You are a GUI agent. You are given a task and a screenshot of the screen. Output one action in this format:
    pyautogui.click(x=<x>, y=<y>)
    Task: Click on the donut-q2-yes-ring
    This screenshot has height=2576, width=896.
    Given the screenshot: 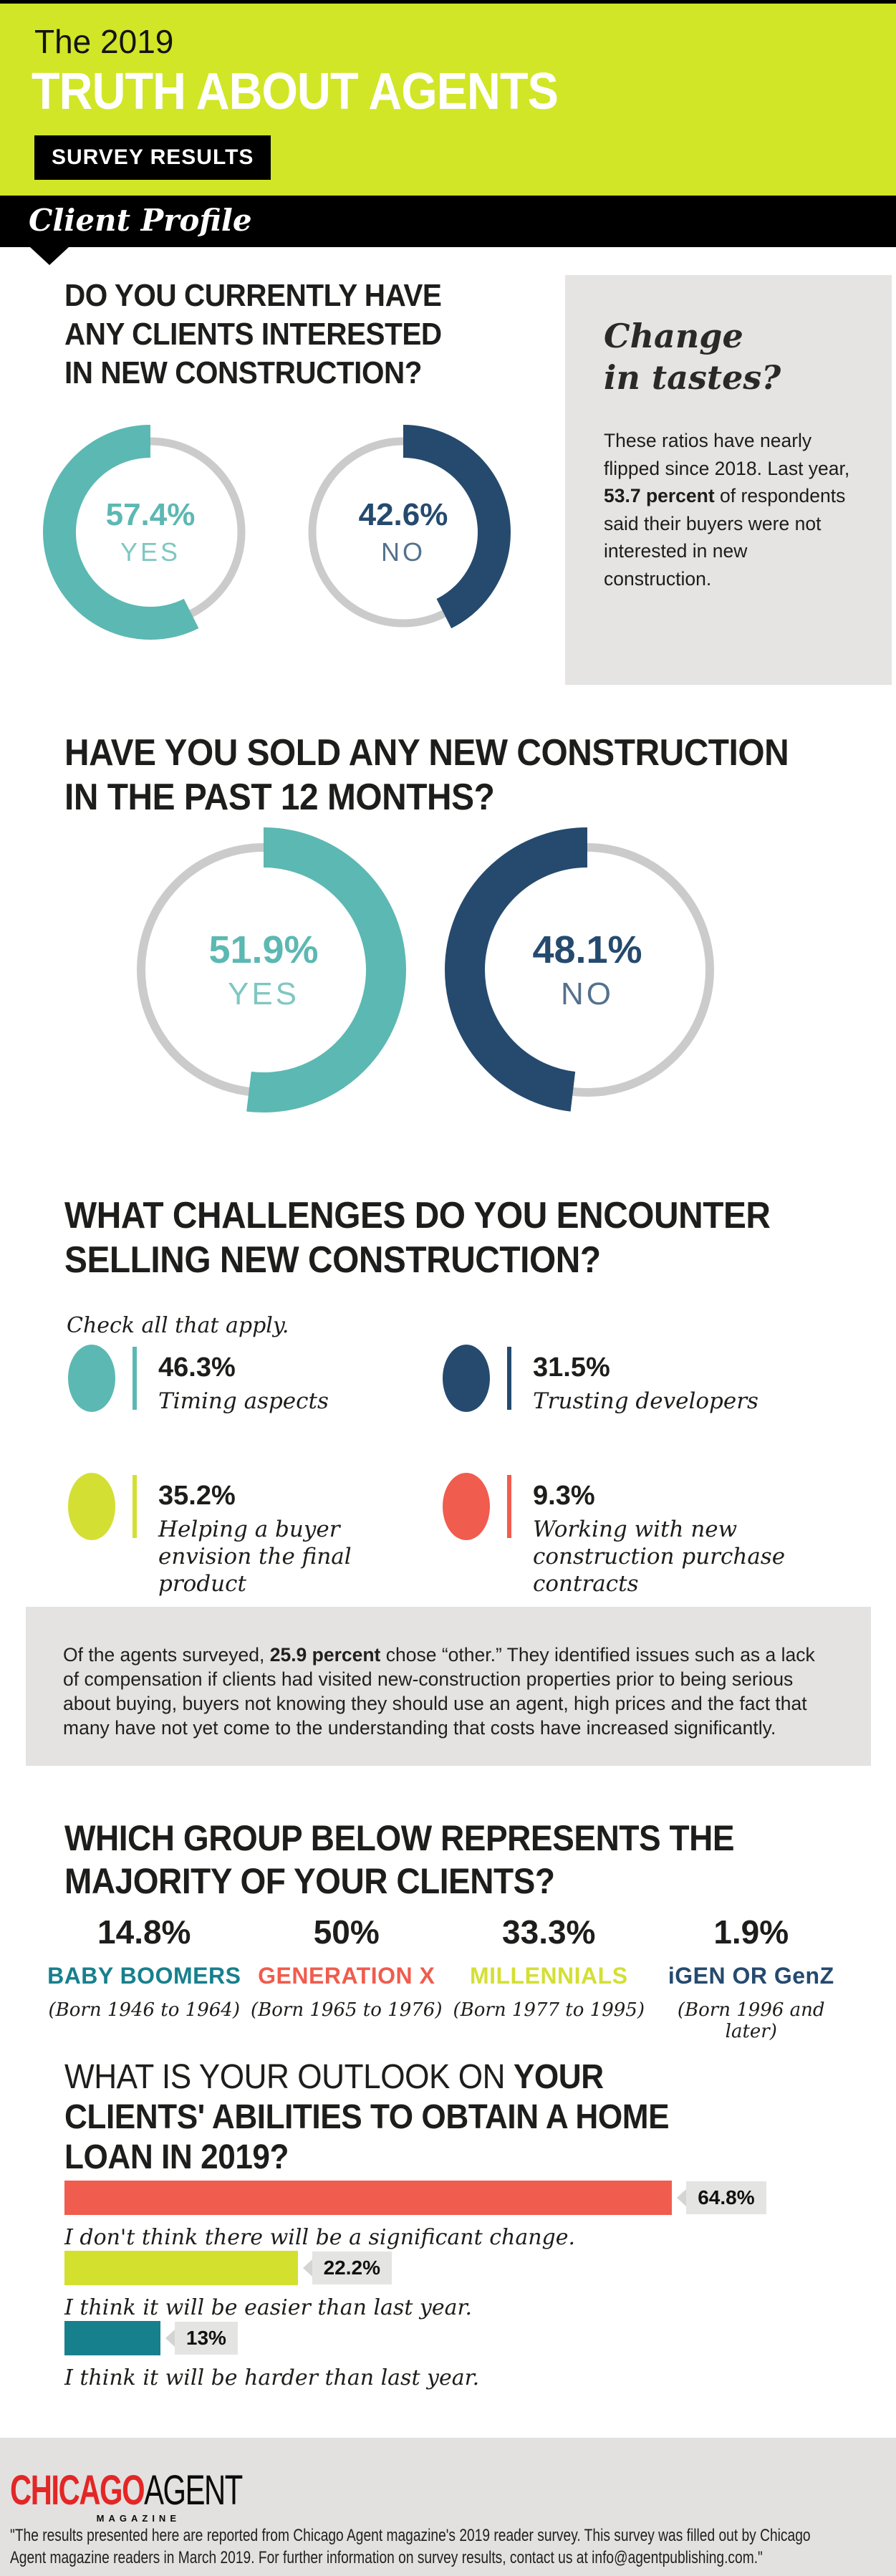 What is the action you would take?
    pyautogui.click(x=264, y=970)
    